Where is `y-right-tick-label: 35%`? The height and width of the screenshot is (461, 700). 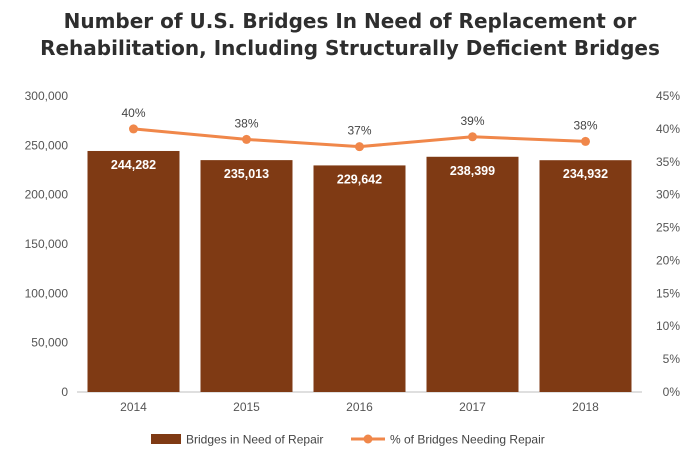 y-right-tick-label: 35% is located at coordinates (668, 162).